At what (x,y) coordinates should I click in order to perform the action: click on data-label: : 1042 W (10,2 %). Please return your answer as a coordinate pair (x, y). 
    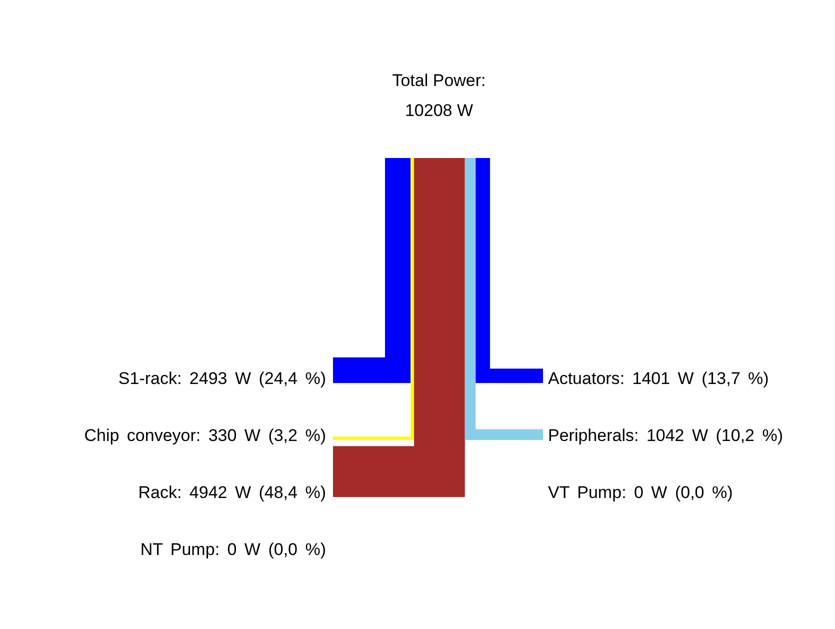
    Looking at the image, I should click on (709, 435).